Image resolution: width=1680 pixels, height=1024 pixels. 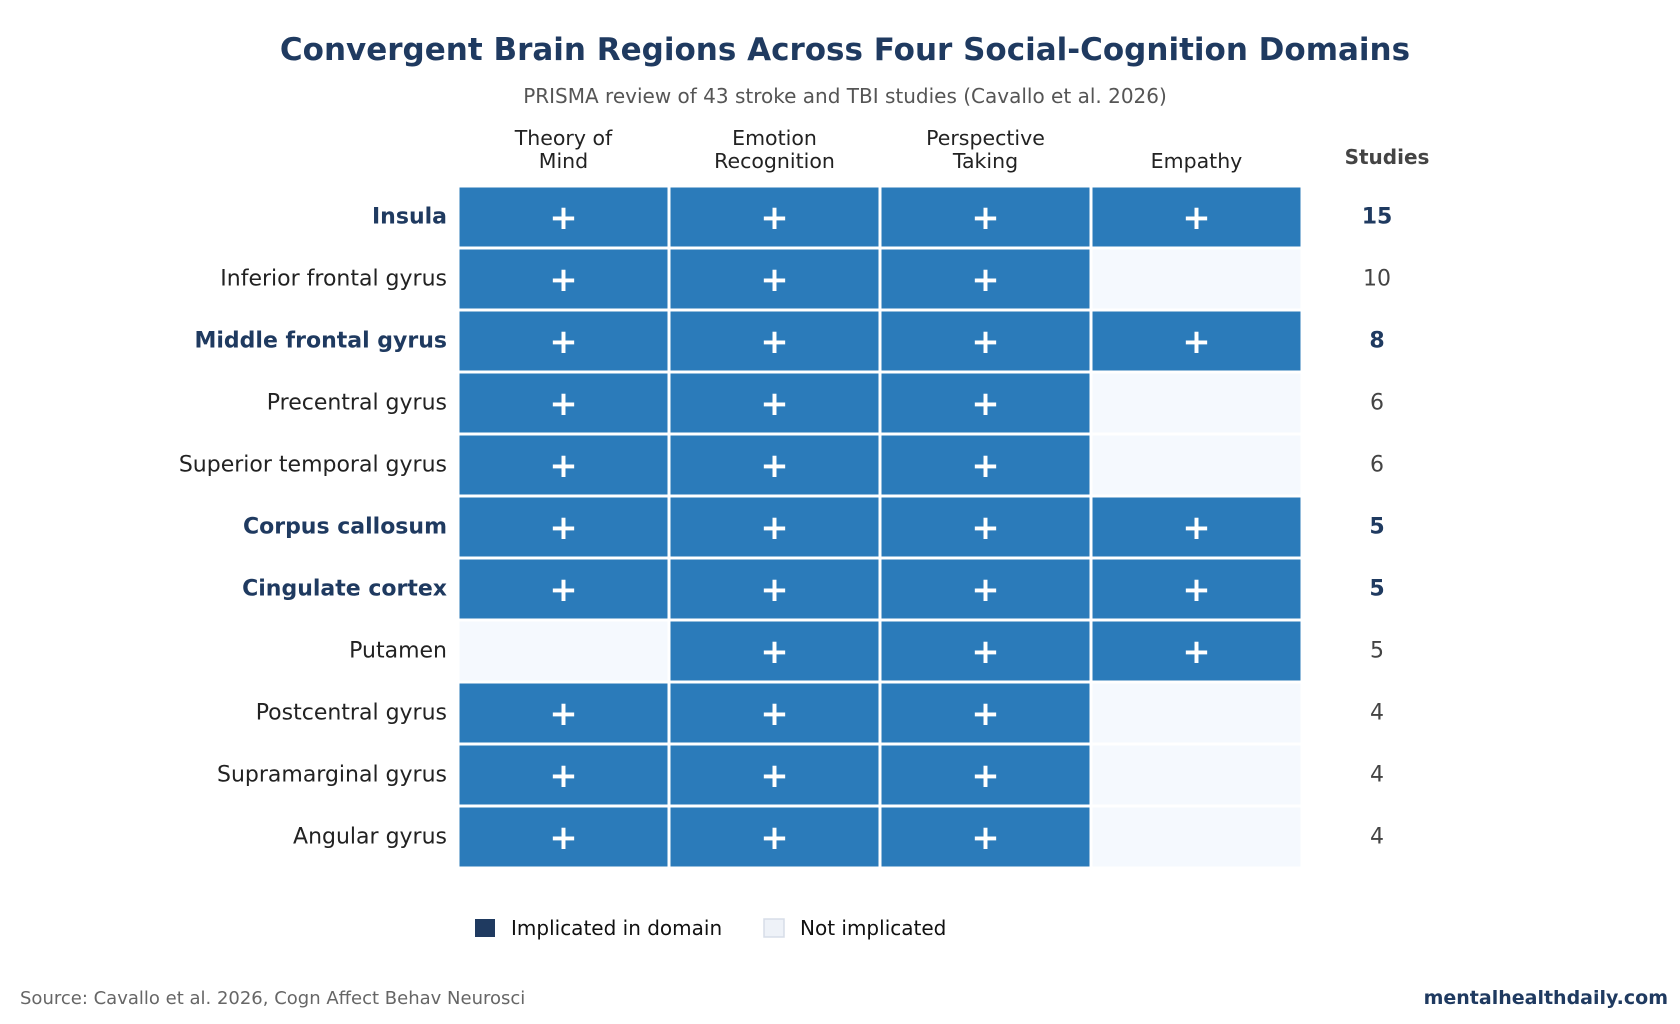 I want to click on row-label: Cingulate cortex, so click(x=344, y=589).